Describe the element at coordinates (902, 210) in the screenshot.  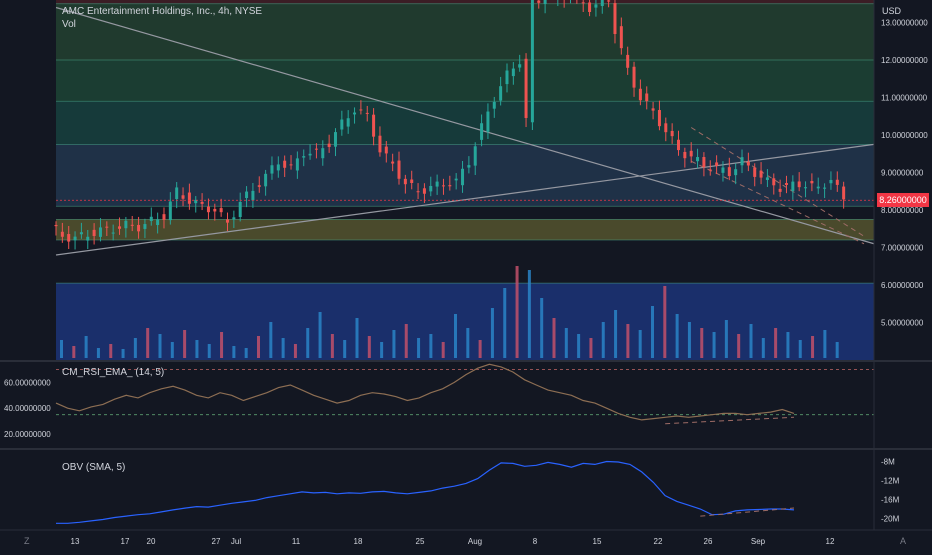
I see `price-tick-label: 8.00000000` at that location.